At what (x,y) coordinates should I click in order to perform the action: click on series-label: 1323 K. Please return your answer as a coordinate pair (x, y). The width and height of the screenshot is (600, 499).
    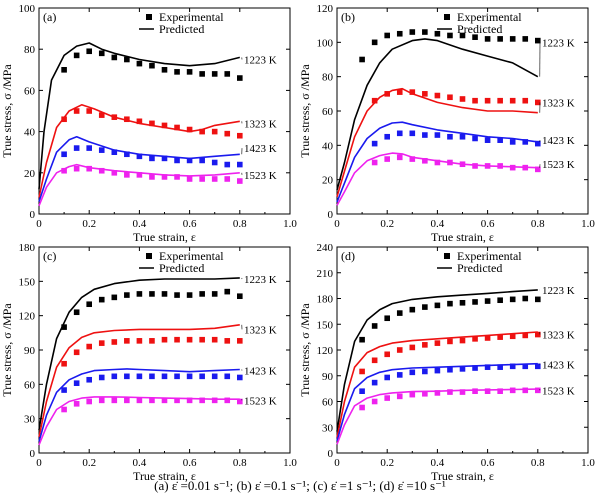
    Looking at the image, I should click on (558, 336).